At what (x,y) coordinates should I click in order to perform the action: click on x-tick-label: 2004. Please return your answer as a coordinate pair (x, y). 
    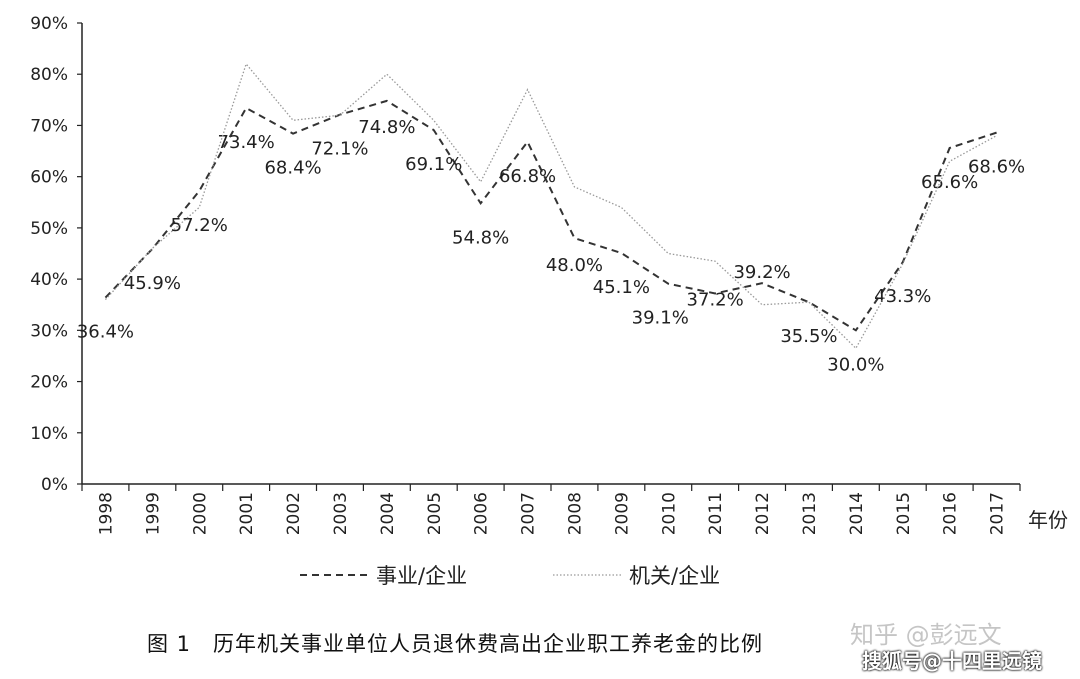
    Looking at the image, I should click on (388, 513).